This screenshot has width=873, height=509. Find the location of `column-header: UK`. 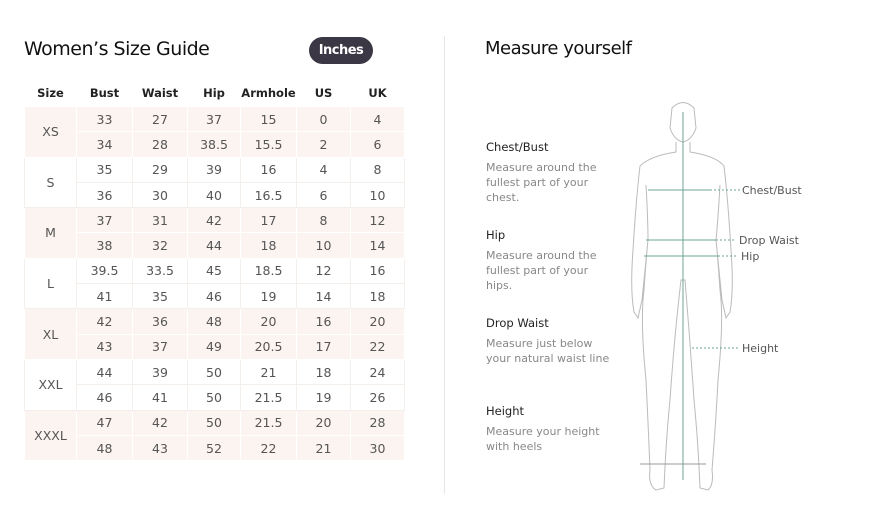

column-header: UK is located at coordinates (377, 93).